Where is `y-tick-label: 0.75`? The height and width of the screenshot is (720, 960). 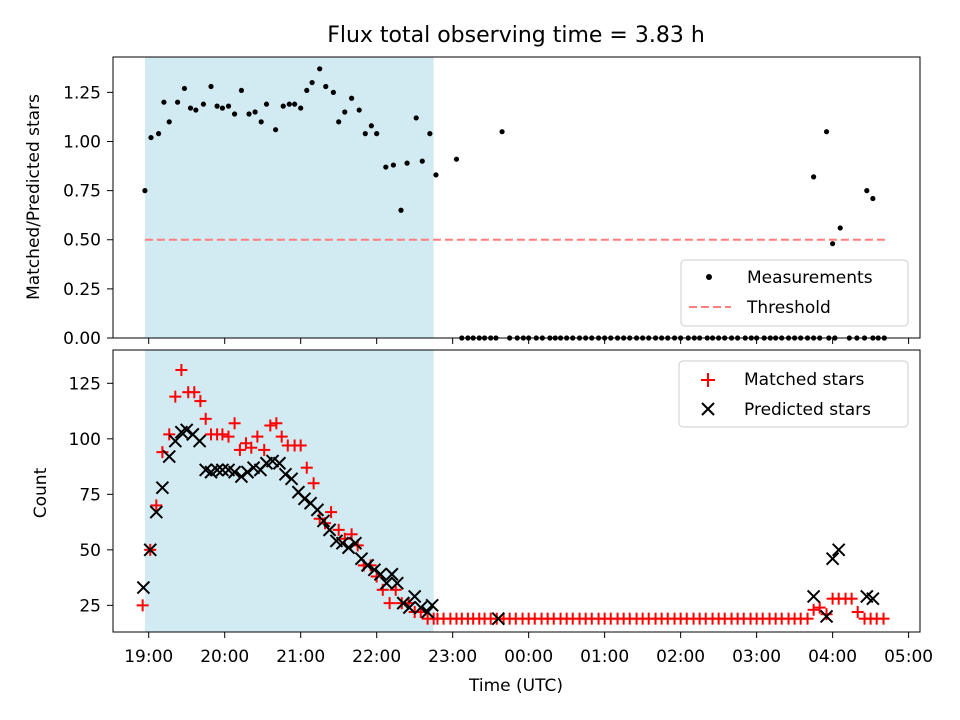
y-tick-label: 0.75 is located at coordinates (82, 192).